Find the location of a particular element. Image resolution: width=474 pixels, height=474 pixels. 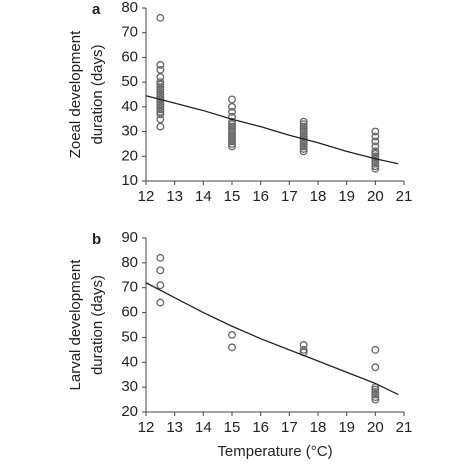

y-tick-label: 10 is located at coordinates (129, 180).